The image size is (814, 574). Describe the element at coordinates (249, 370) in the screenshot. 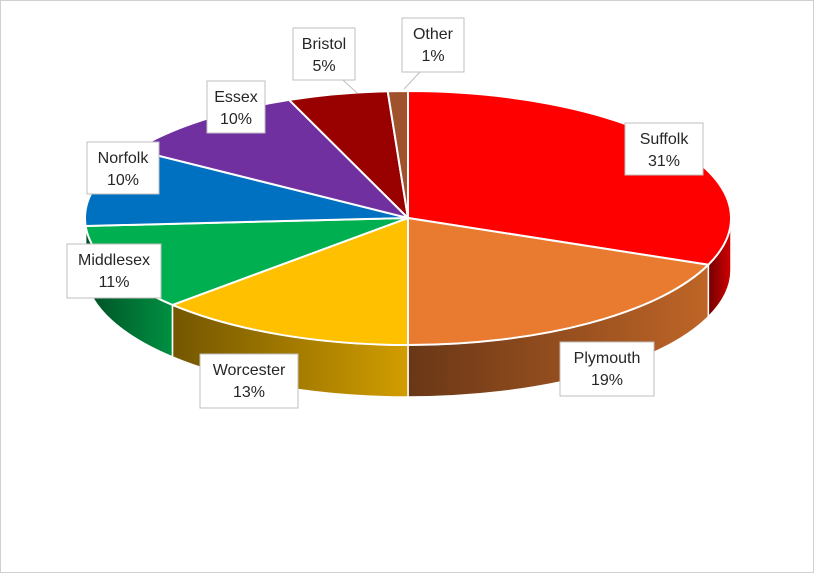

I see `data-label-category: Worcester` at that location.